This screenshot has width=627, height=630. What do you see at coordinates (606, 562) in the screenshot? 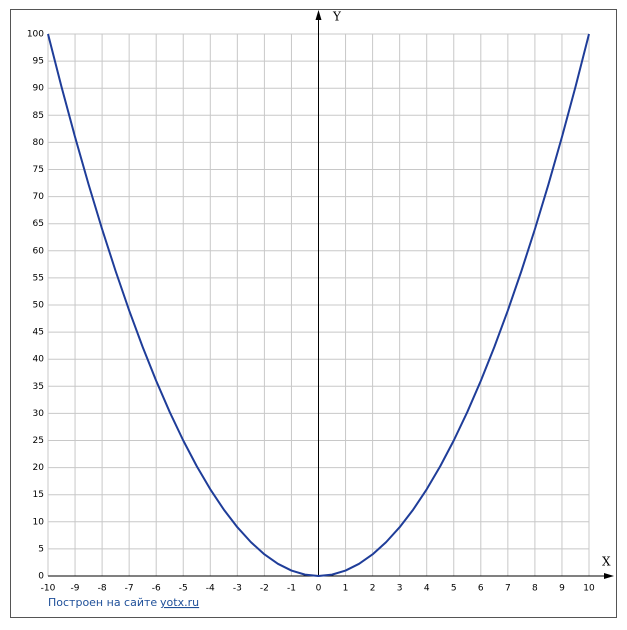
I see `x-axis-label: X` at bounding box center [606, 562].